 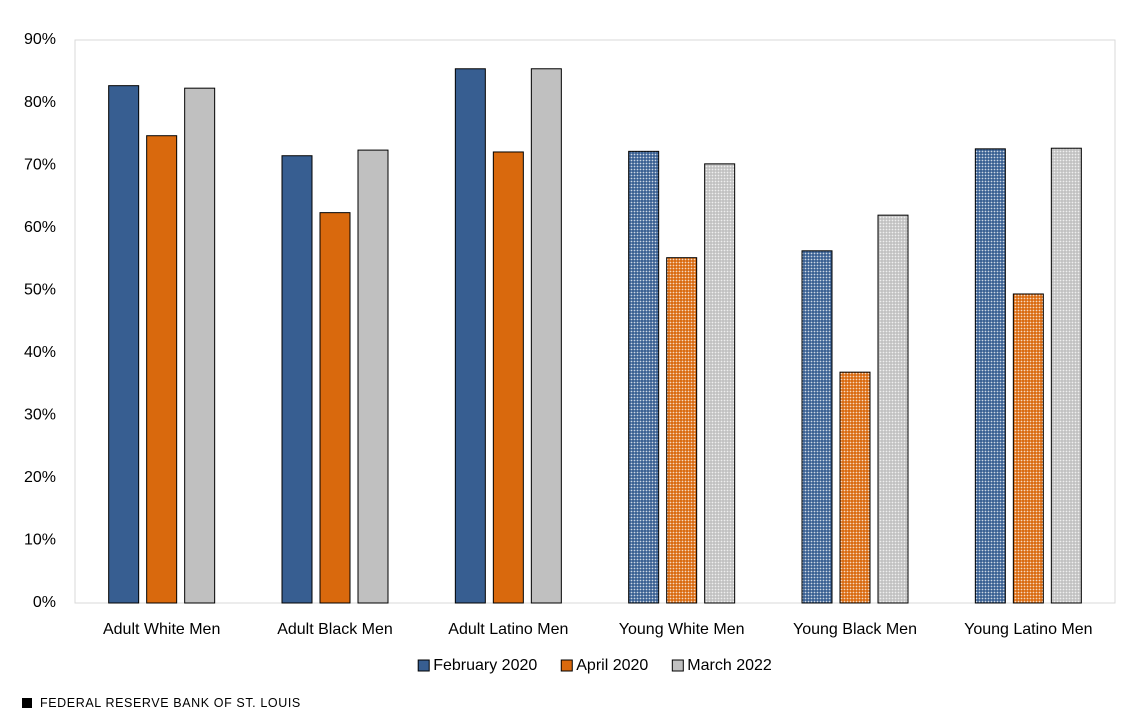 What do you see at coordinates (40, 164) in the screenshot?
I see `y-tick-label: 70%` at bounding box center [40, 164].